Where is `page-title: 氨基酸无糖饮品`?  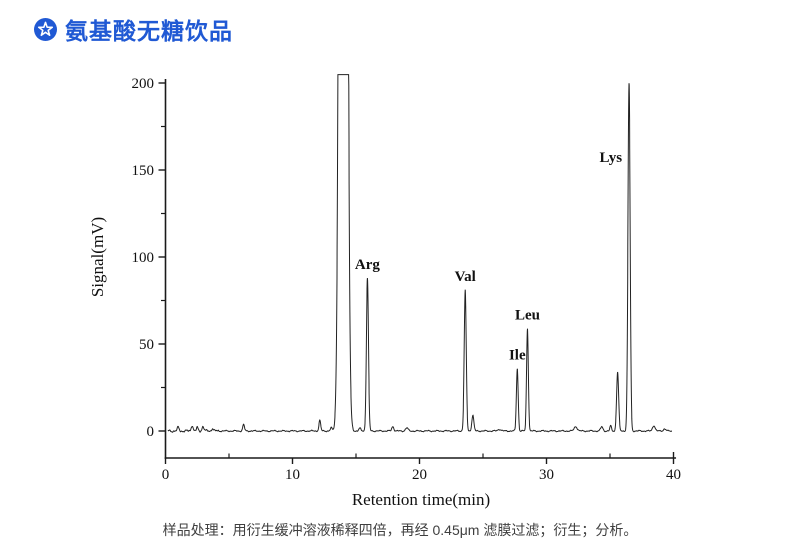 page-title: 氨基酸无糖饮品 is located at coordinates (149, 31).